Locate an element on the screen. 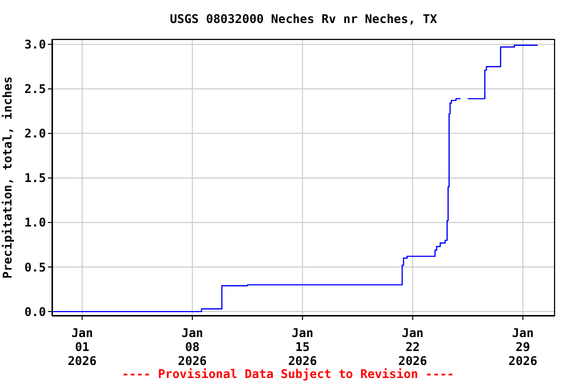 The height and width of the screenshot is (384, 576). y-tick-label: 3.0 is located at coordinates (35, 45).